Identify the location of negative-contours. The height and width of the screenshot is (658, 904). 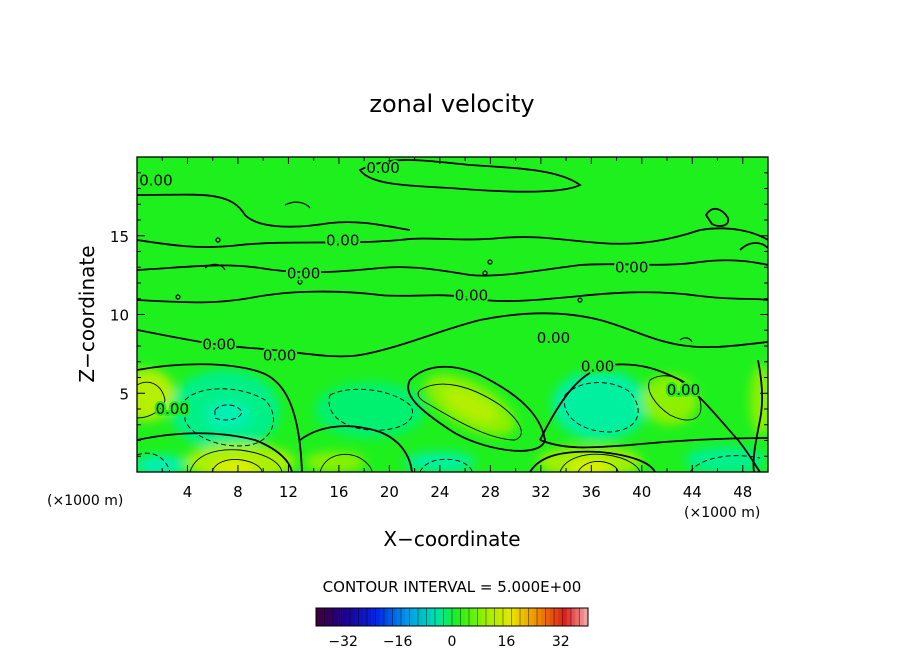
(449, 427).